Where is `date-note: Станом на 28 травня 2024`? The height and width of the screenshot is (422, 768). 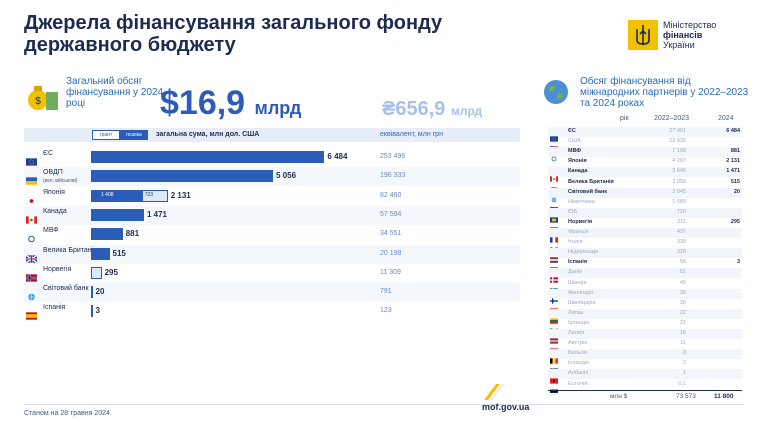
date-note: Станом на 28 травня 2024 is located at coordinates (67, 413).